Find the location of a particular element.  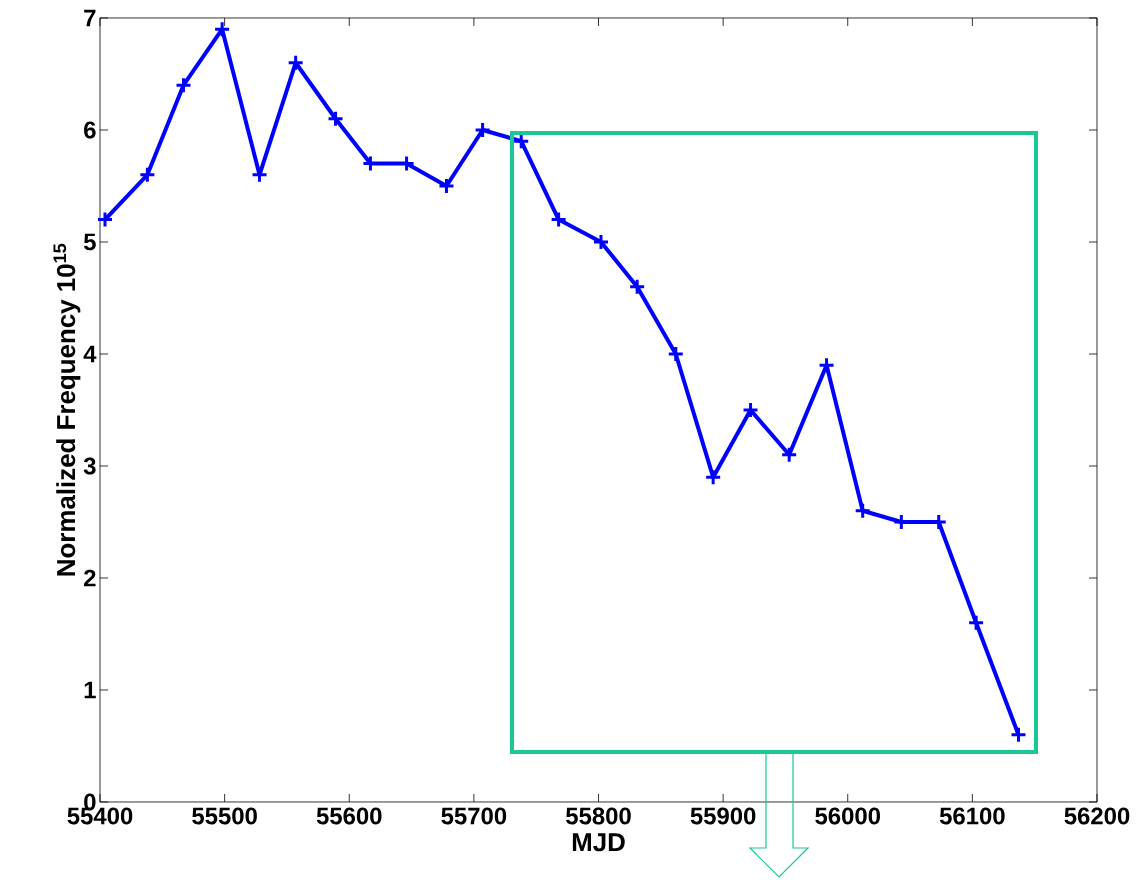

y-axis-title: Normalized Frequency 10$^{15}$ is located at coordinates (67, 409).